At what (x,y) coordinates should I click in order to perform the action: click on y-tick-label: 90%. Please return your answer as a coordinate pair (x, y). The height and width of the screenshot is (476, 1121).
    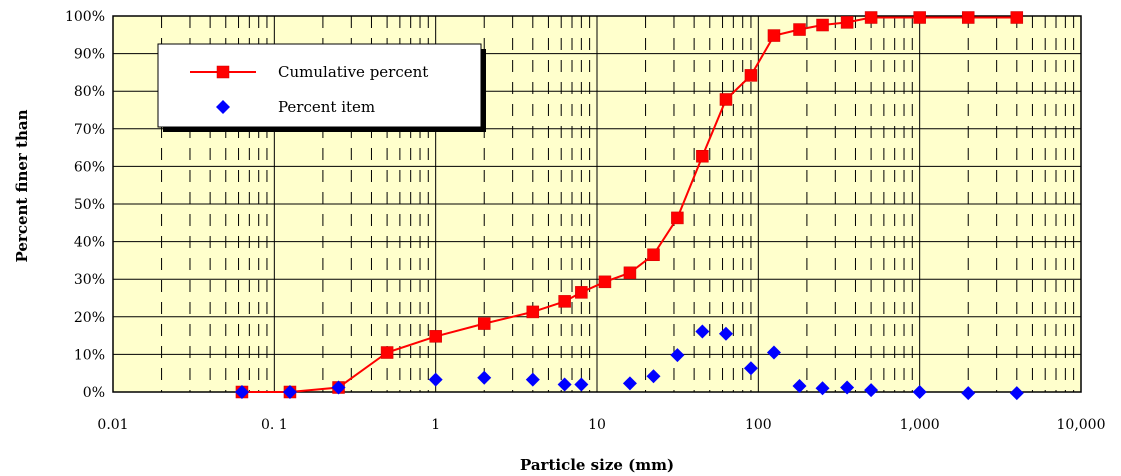
    Looking at the image, I should click on (89, 55).